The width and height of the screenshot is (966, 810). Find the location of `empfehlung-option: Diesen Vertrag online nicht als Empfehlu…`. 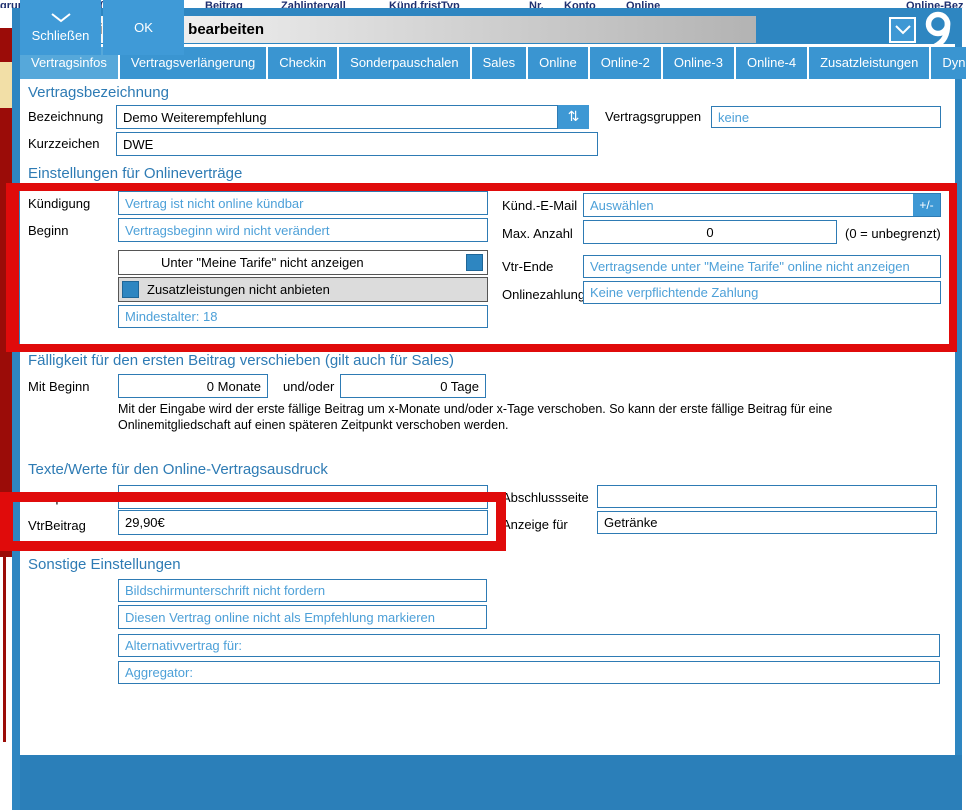

empfehlung-option: Diesen Vertrag online nicht als Empfehlu… is located at coordinates (302, 617).